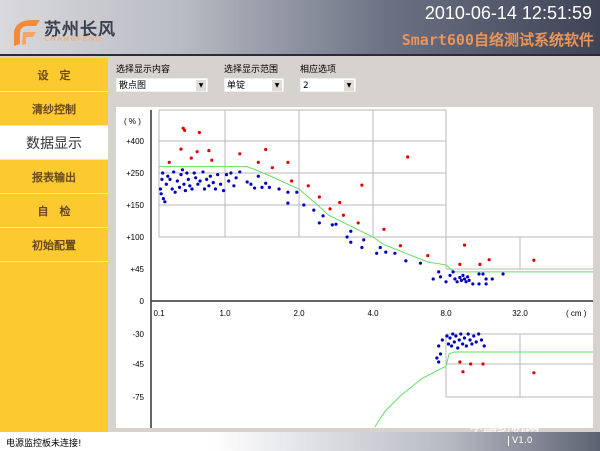  What do you see at coordinates (27, 33) in the screenshot?
I see `changfeng-logo-icon` at bounding box center [27, 33].